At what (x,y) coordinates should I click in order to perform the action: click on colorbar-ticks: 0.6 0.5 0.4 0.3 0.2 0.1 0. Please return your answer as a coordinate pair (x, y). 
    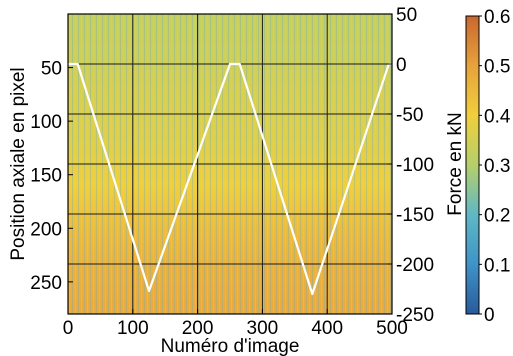
    Looking at the image, I should click on (495, 166).